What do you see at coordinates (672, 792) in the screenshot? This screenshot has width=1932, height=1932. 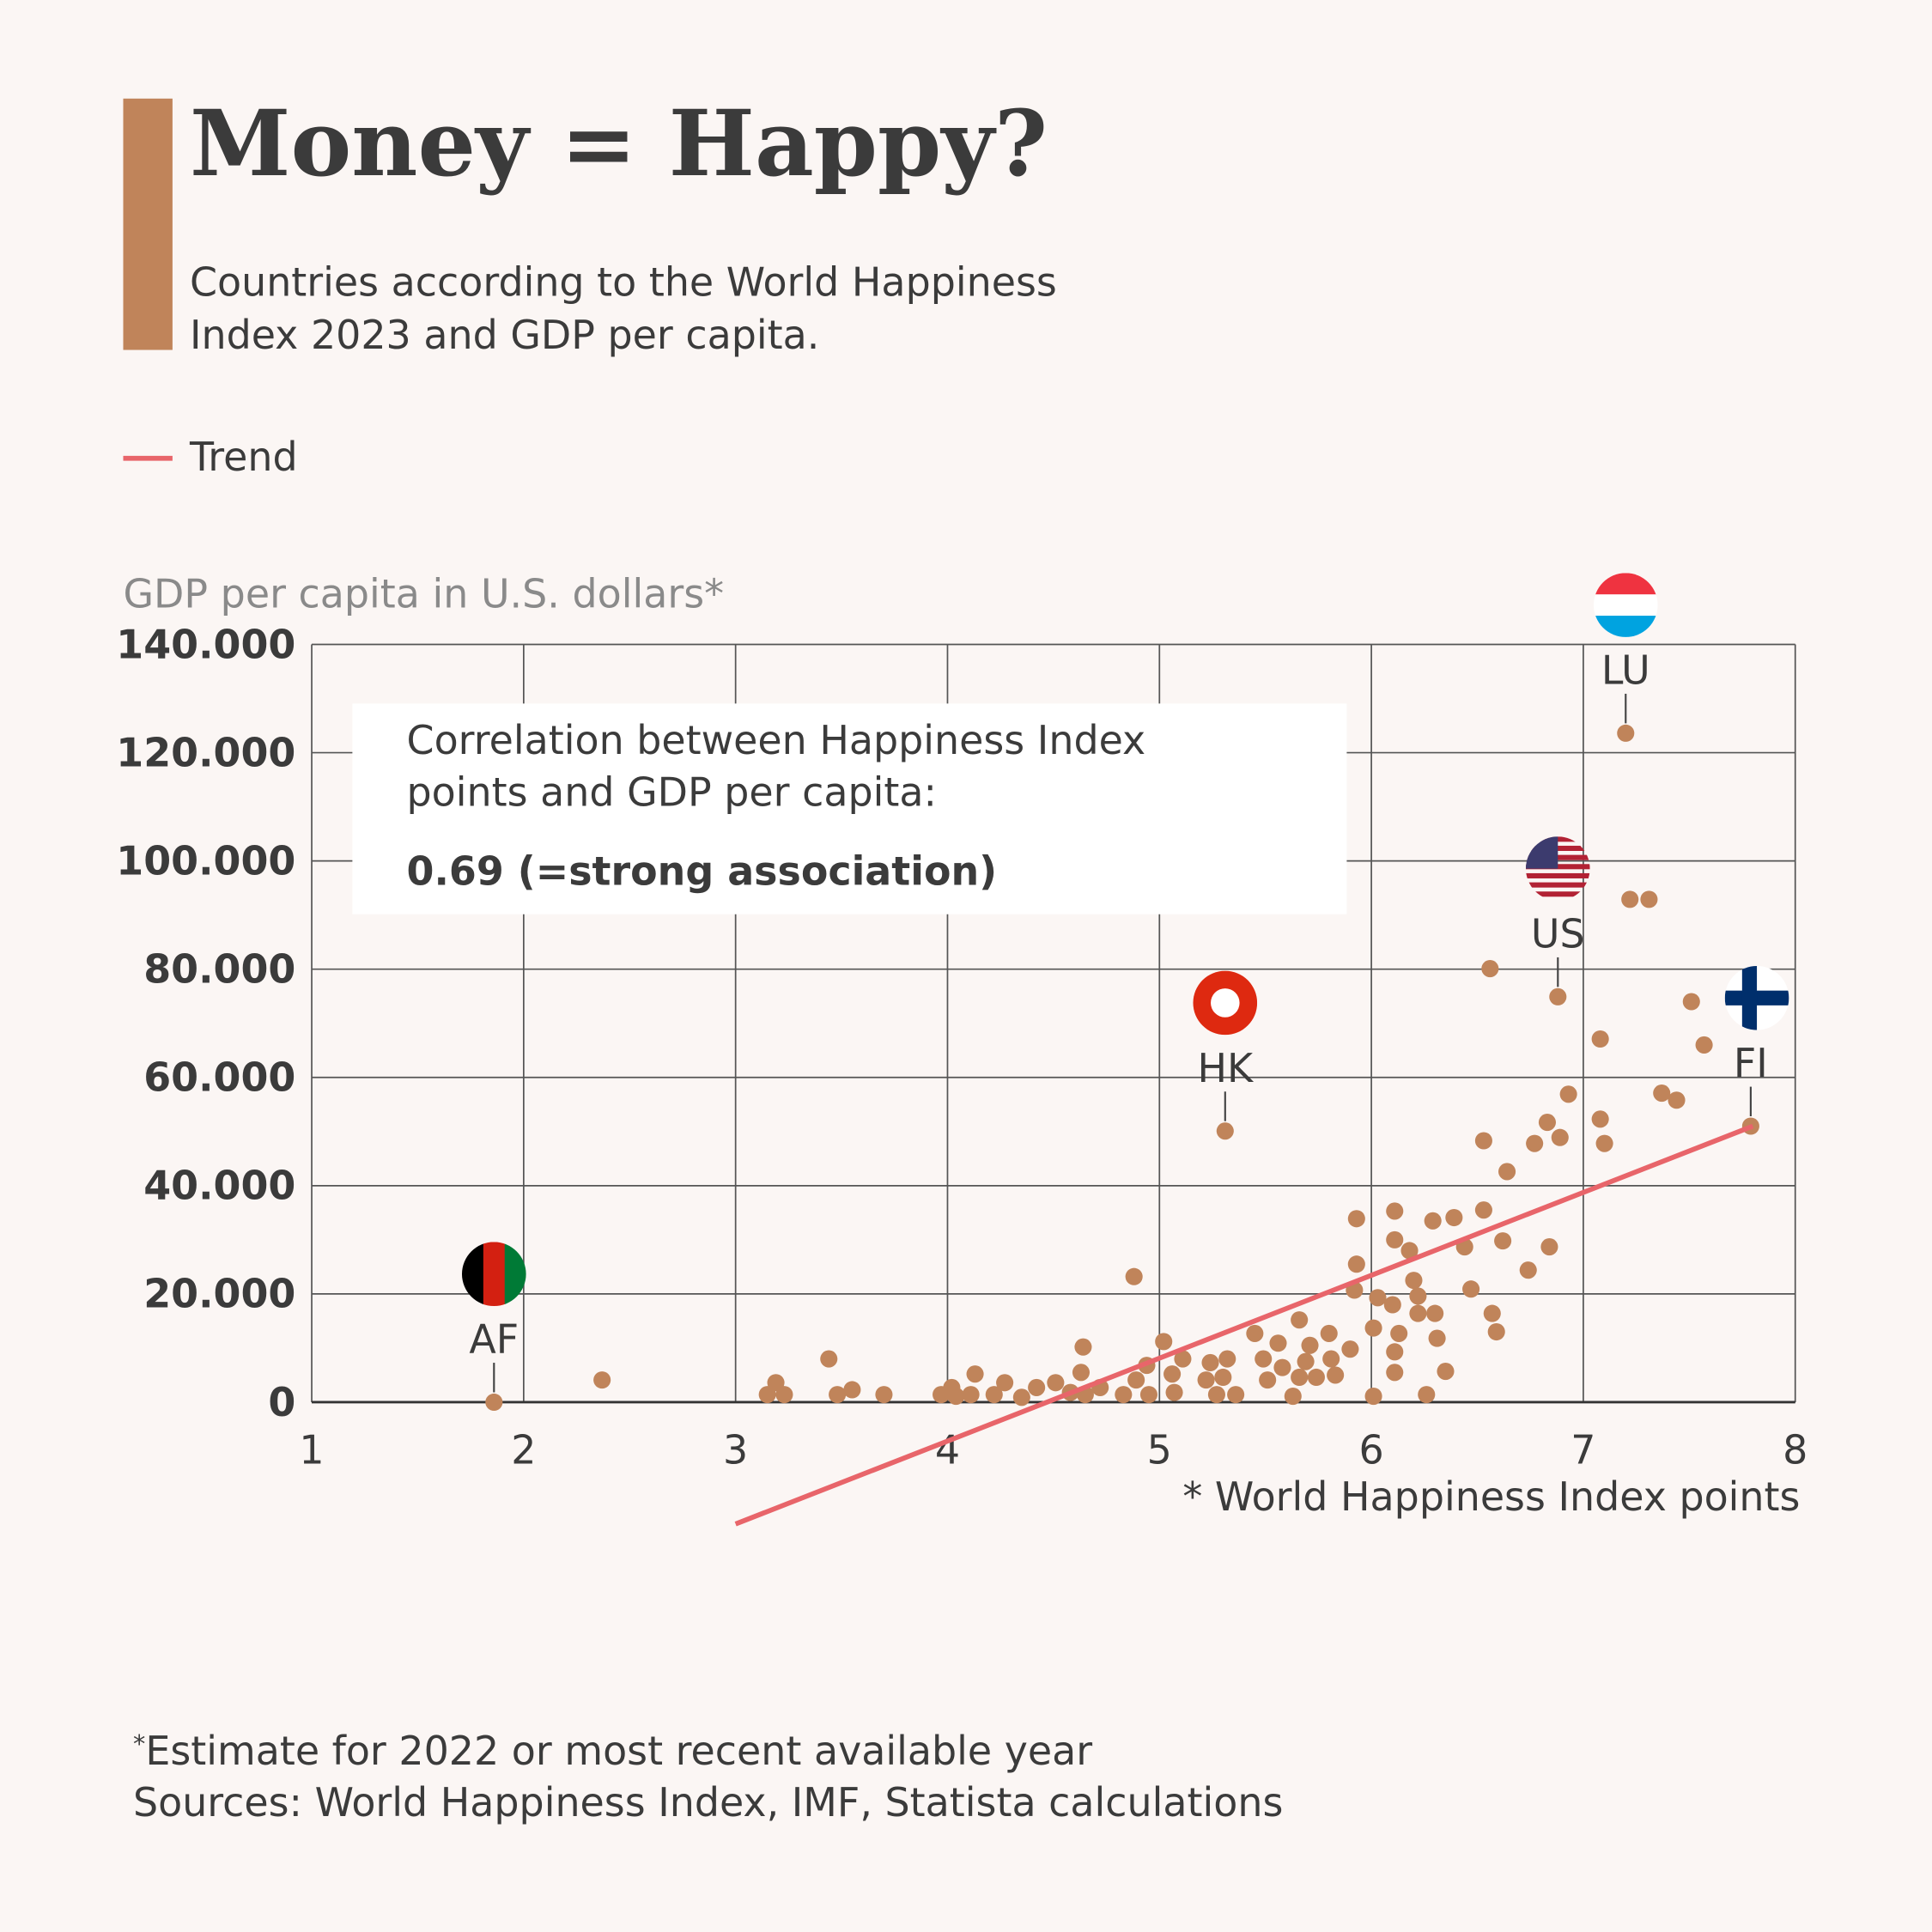 I see `info-text: points and GDP per capita:` at bounding box center [672, 792].